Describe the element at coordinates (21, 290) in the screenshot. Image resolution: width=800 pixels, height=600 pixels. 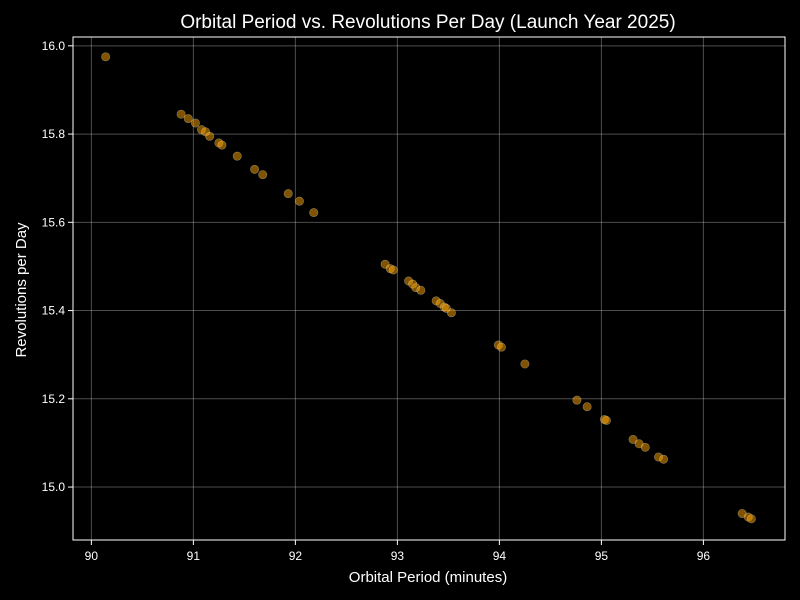
I see `y-axis-label: Revolutions per Day` at that location.